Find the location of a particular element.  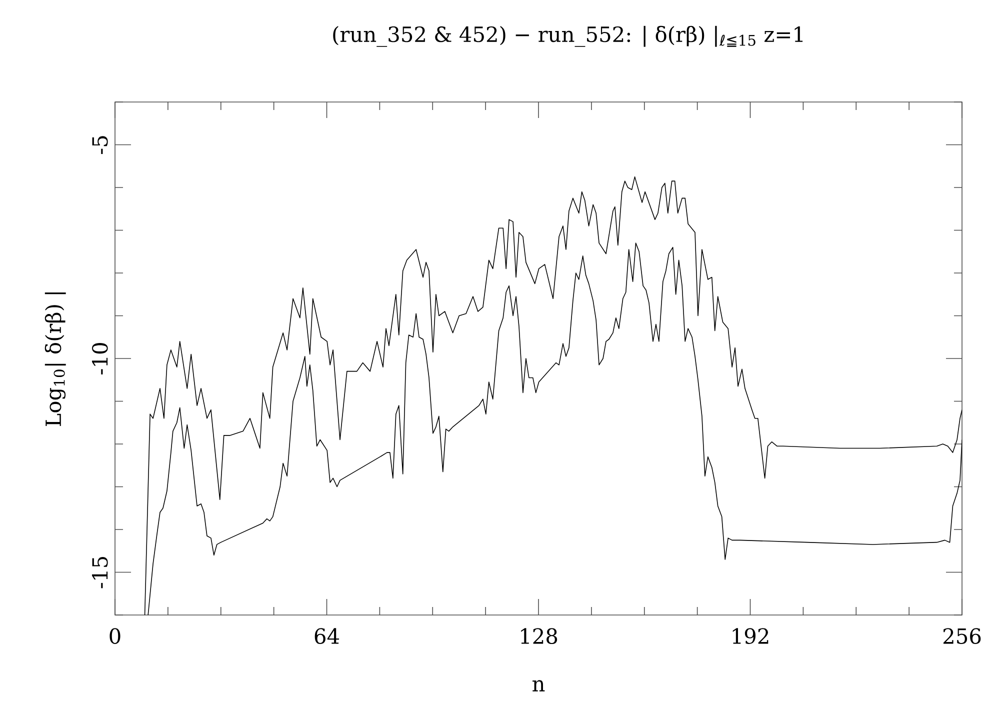

y-tick-label: -5 is located at coordinates (100, 145).